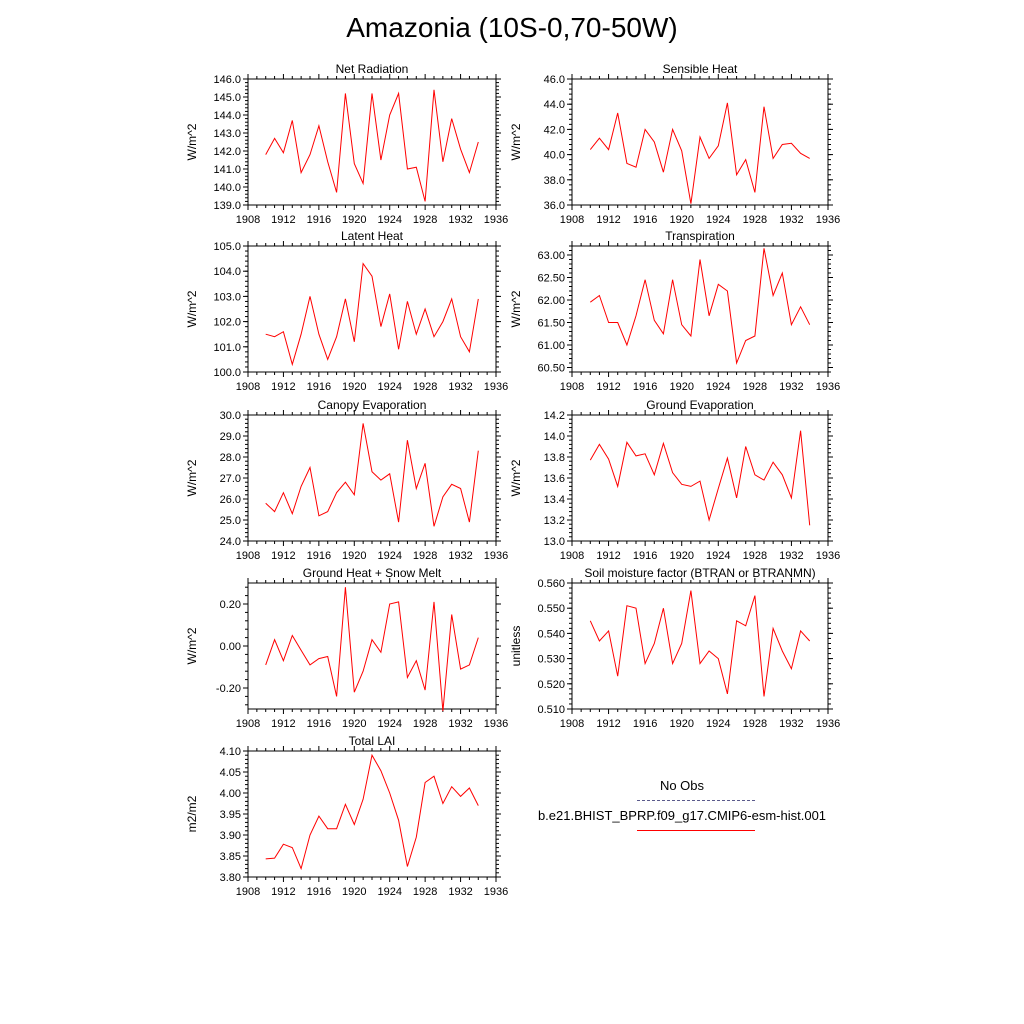  I want to click on y-tick-label: 13.0, so click(554, 542).